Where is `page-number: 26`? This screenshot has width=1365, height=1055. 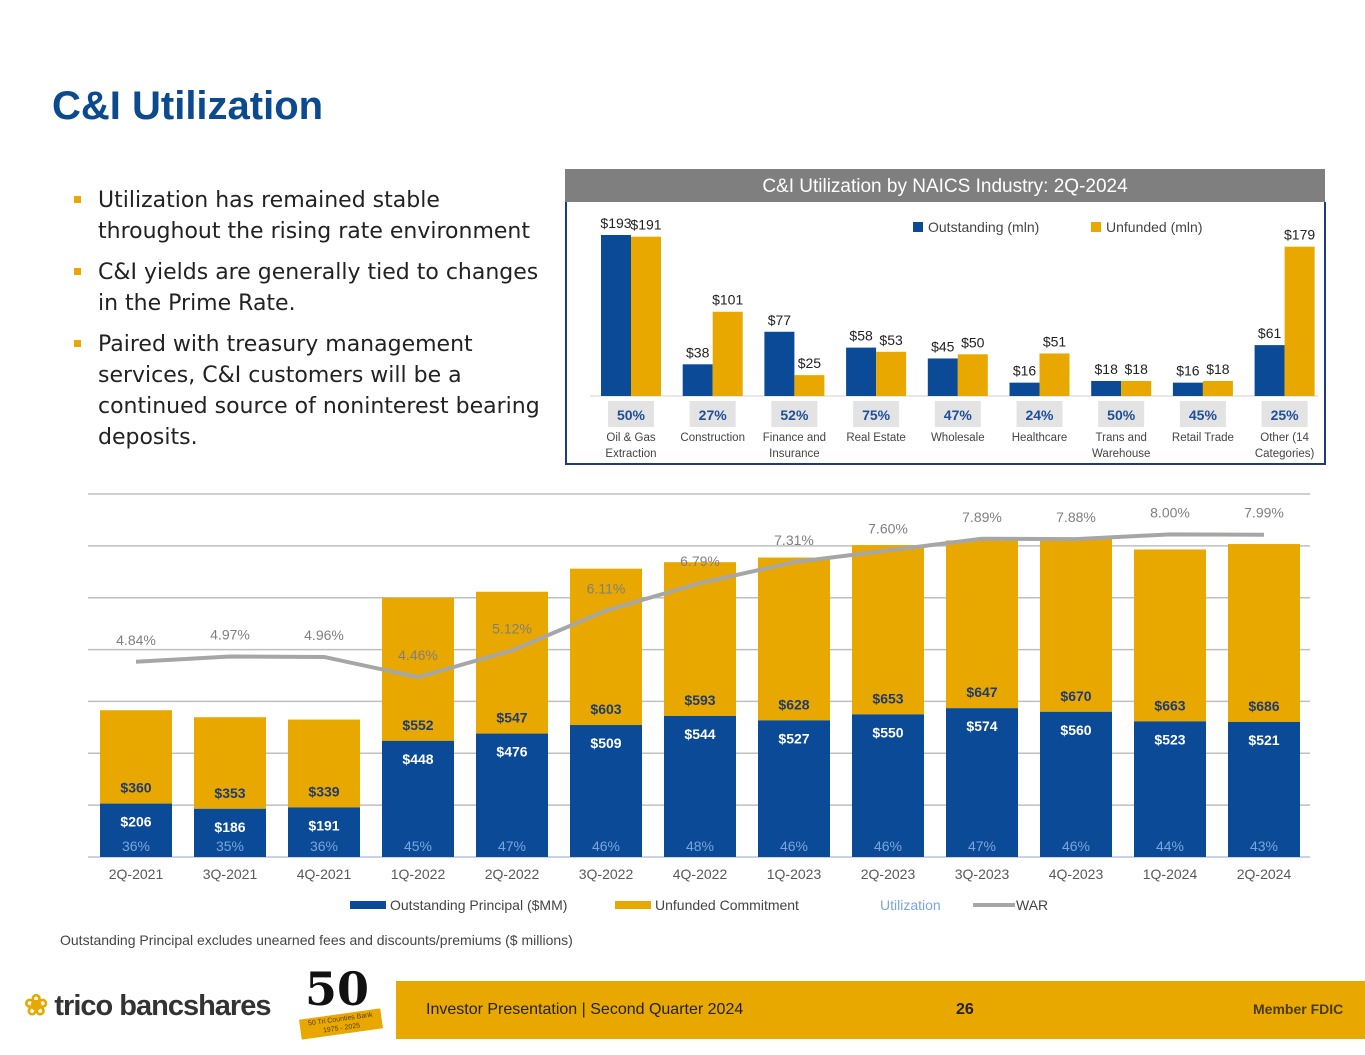 page-number: 26 is located at coordinates (965, 1009).